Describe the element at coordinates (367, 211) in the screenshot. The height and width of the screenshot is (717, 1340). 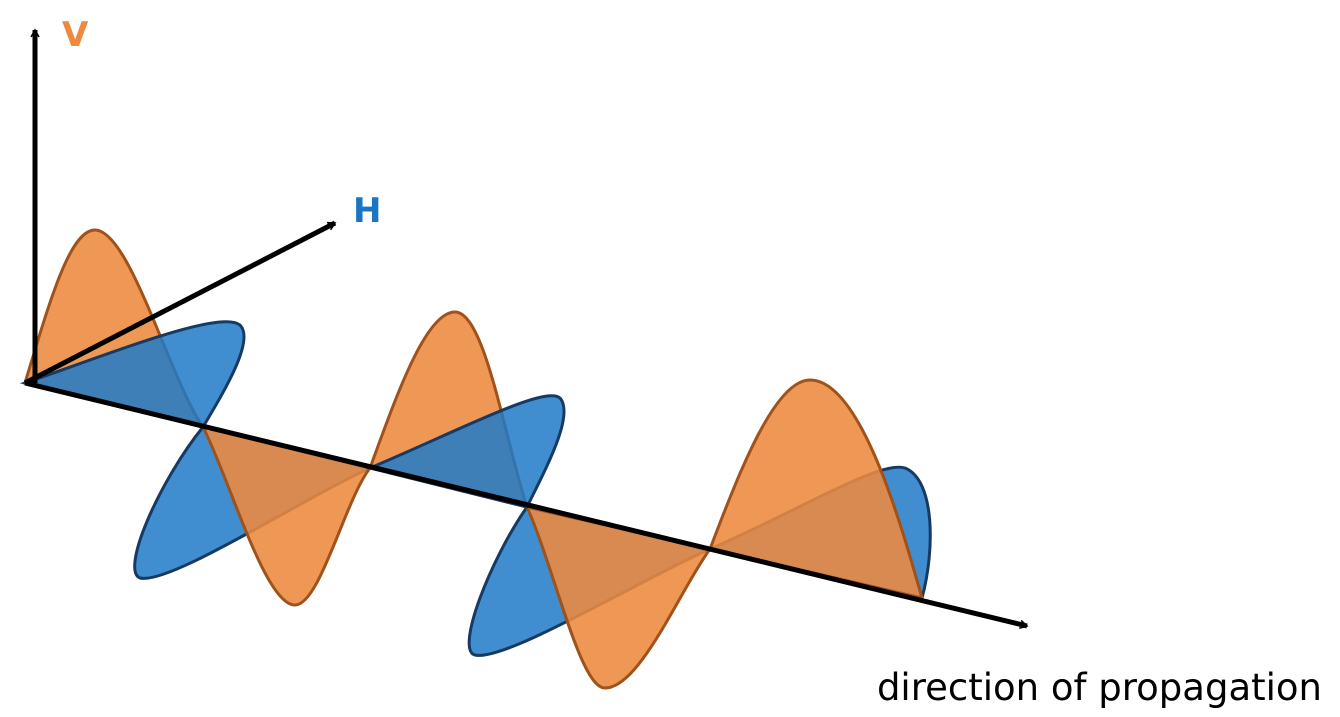
I see `h-label: H` at that location.